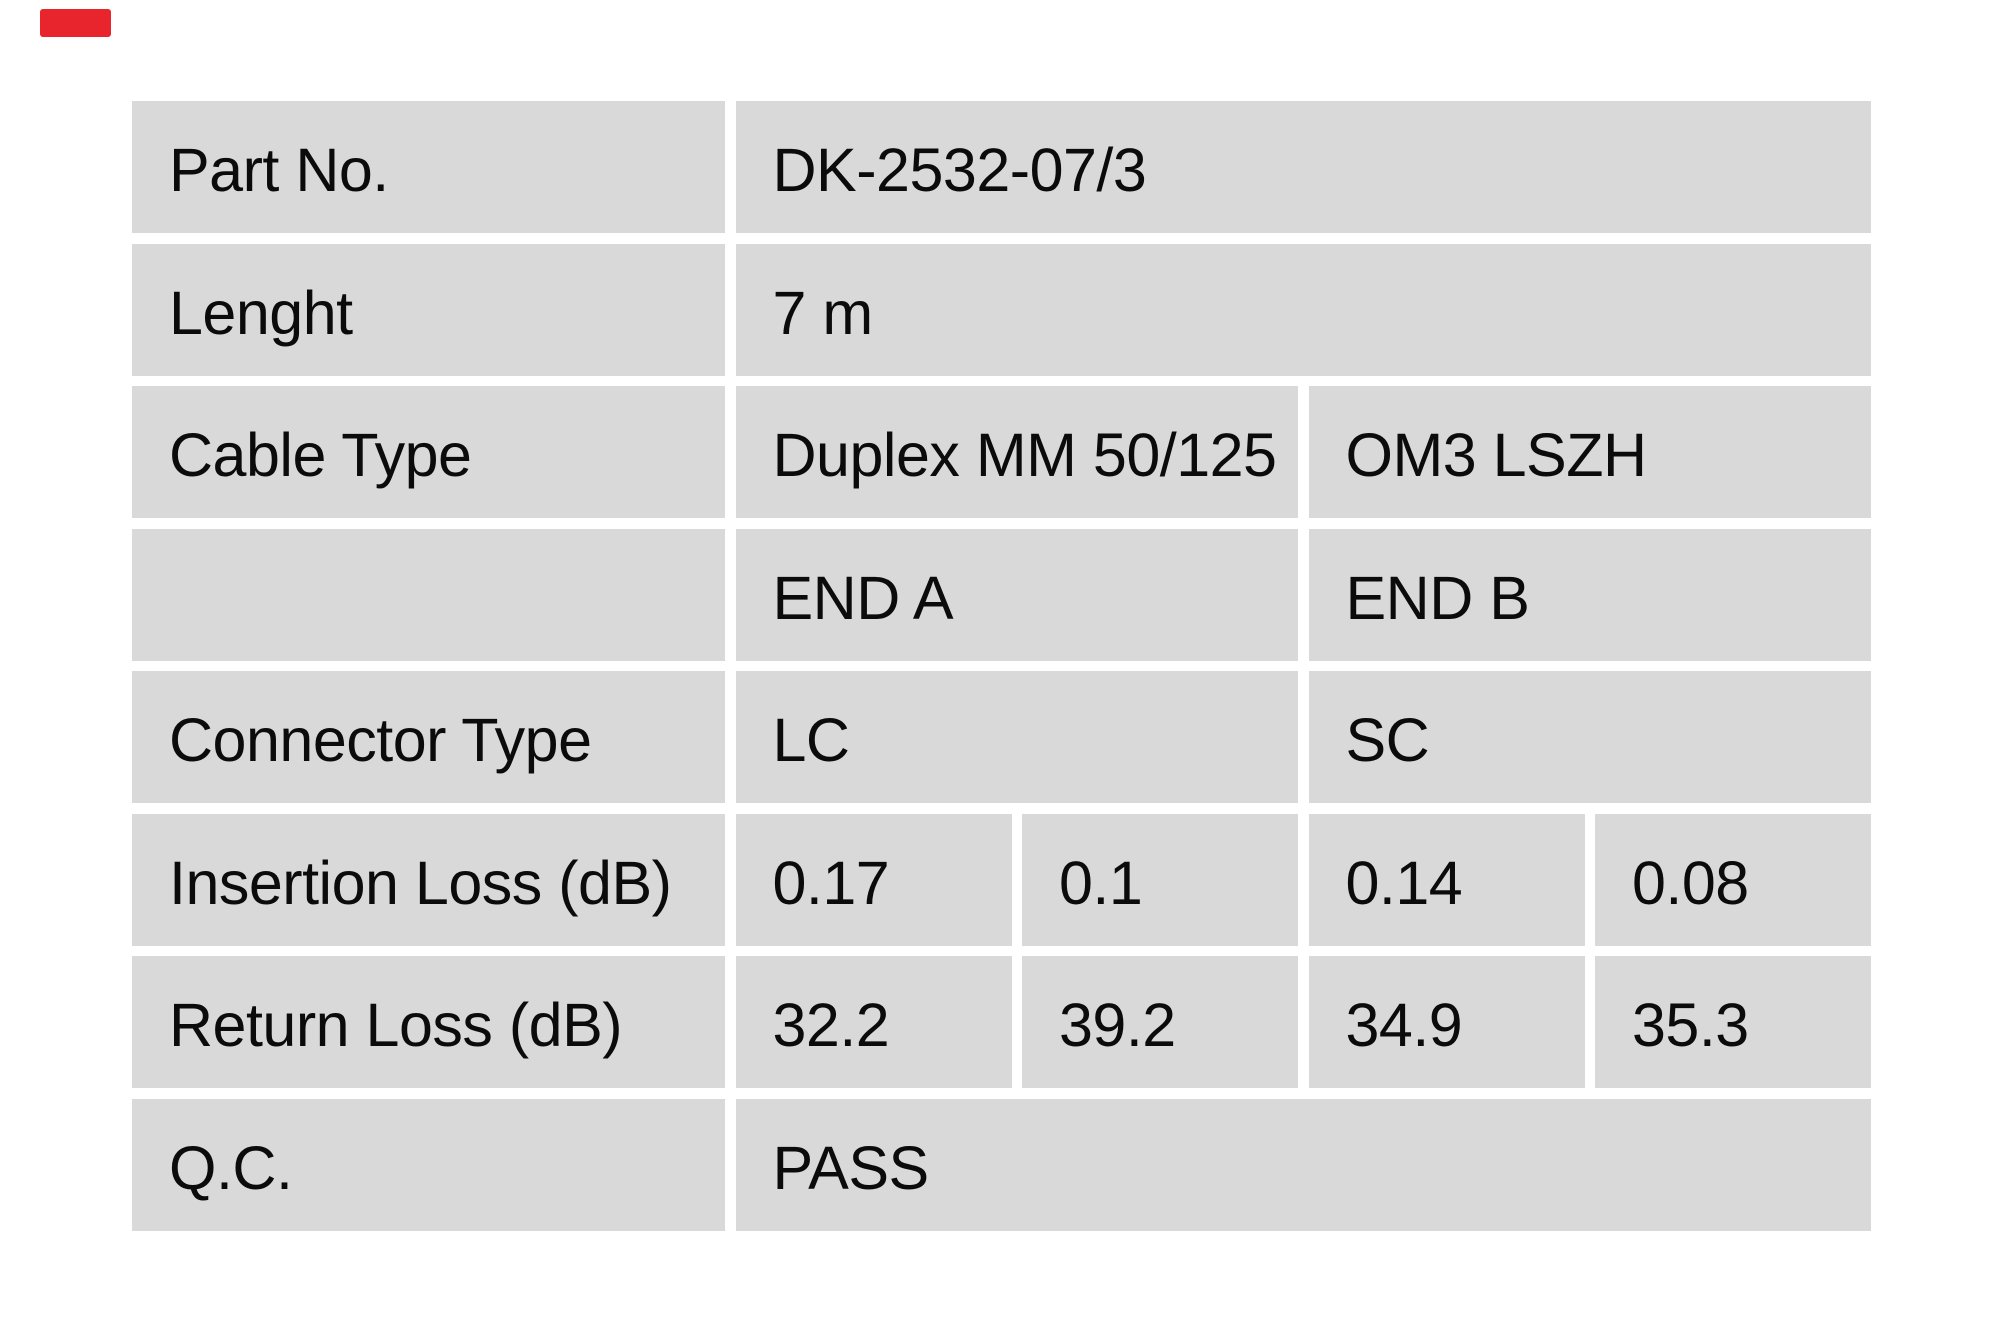 Image resolution: width=2000 pixels, height=1333 pixels. Describe the element at coordinates (1160, 1022) in the screenshot. I see `spec-value-return-loss-a2: 39.2` at that location.